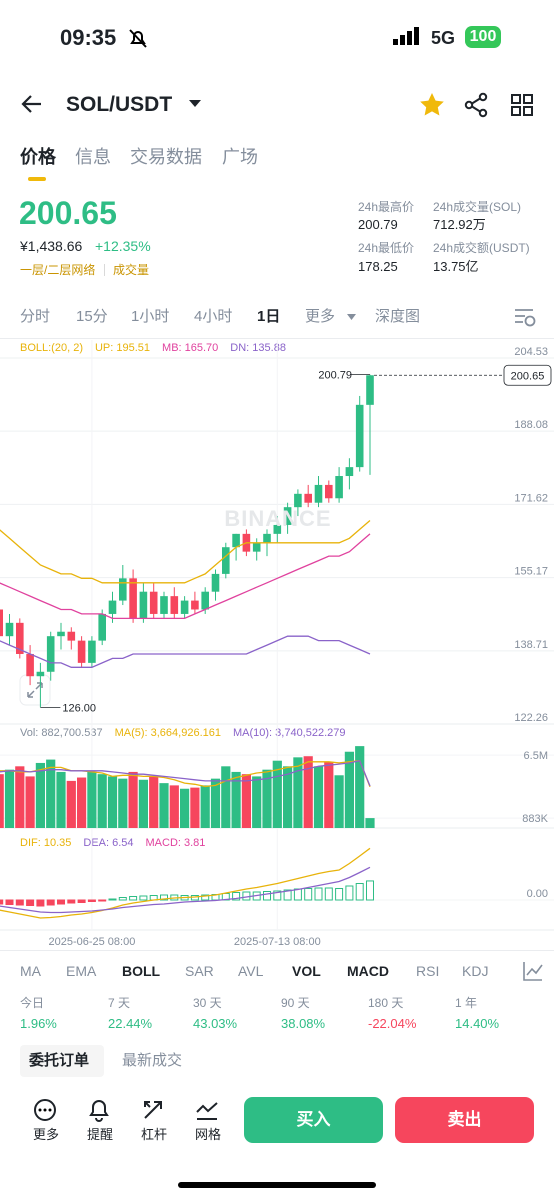 The height and width of the screenshot is (1200, 554). Describe the element at coordinates (104, 270) in the screenshot. I see `separator` at that location.